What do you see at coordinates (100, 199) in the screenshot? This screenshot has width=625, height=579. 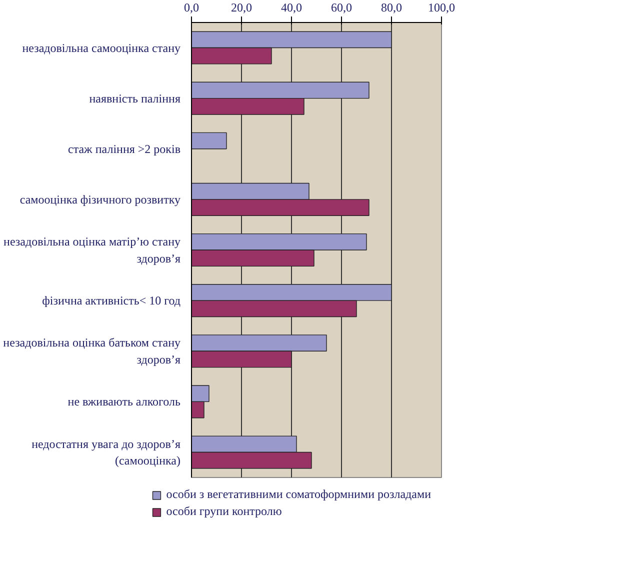 I see `y-tick-label: самооцінка фізичного розвитку` at bounding box center [100, 199].